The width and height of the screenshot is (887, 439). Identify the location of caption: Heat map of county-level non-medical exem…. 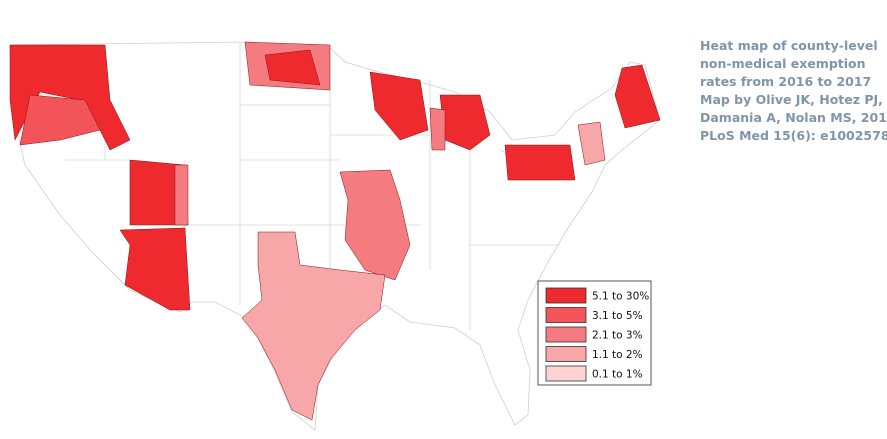
(793, 91).